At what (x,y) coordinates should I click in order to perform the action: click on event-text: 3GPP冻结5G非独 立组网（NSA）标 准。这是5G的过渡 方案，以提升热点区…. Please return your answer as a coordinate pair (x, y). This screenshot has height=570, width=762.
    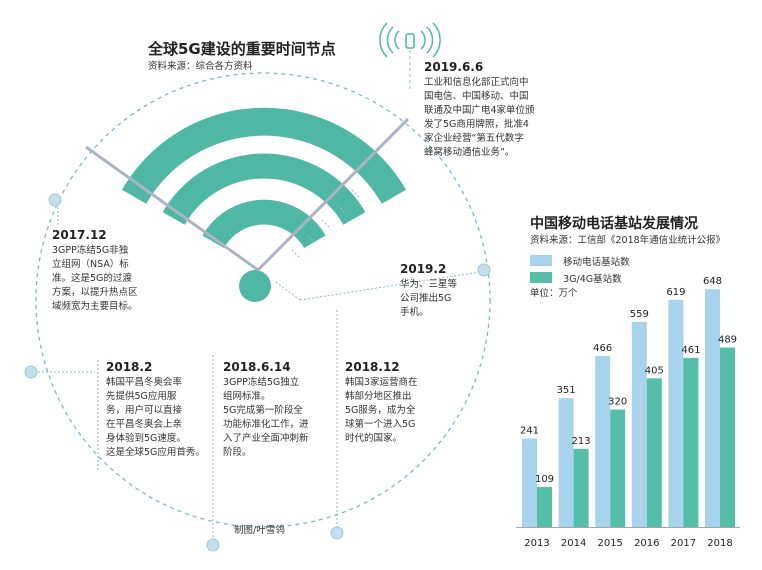
    Looking at the image, I should click on (95, 278).